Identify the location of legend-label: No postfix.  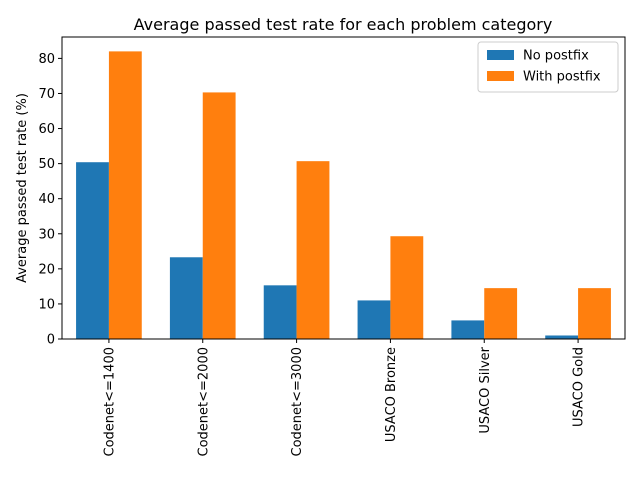
(556, 56).